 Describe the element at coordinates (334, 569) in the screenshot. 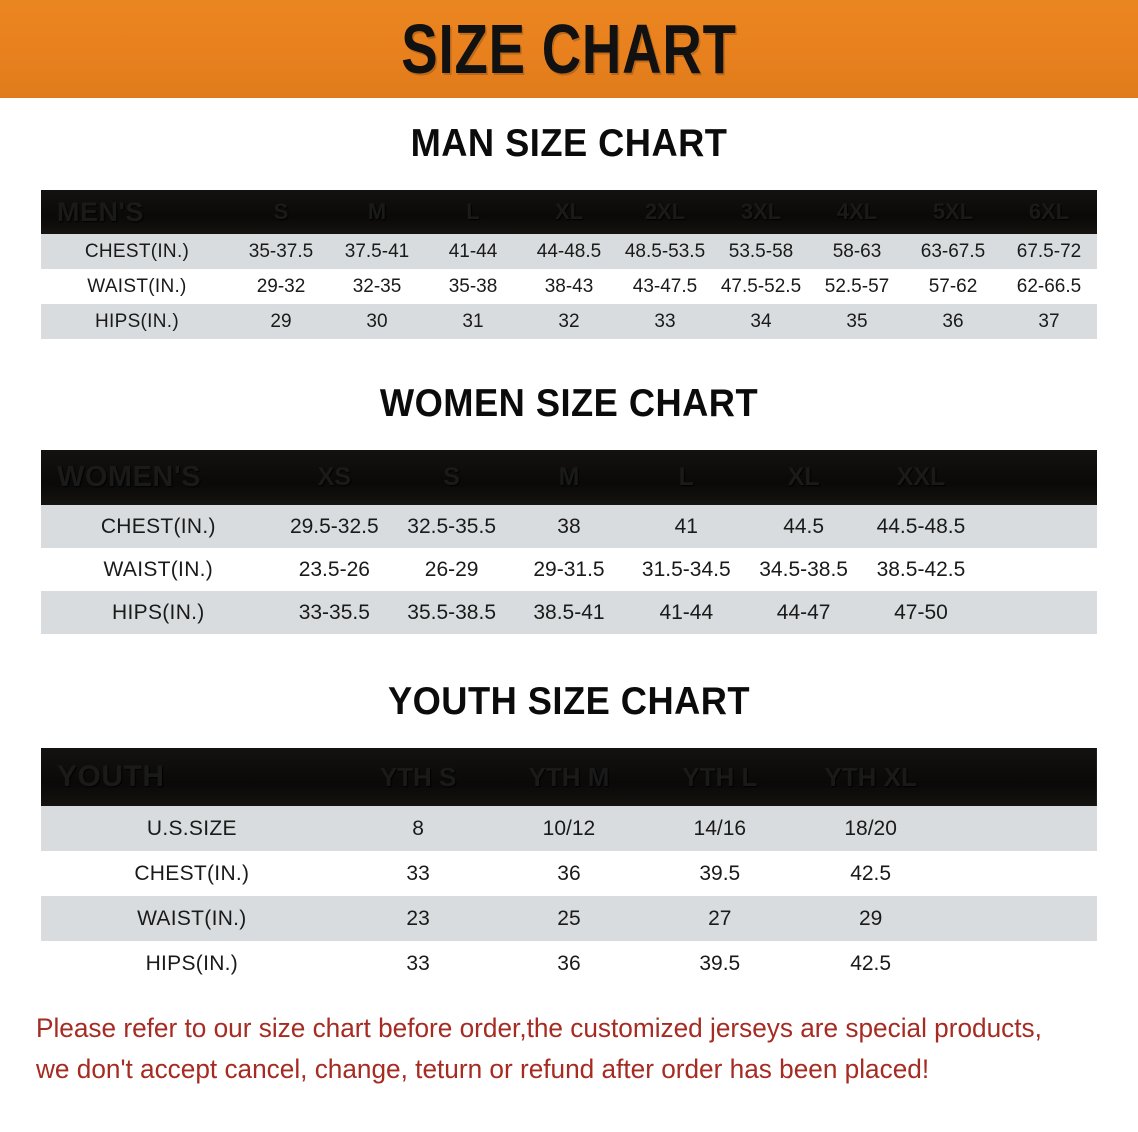

I see `women-cell: 23.5-26` at that location.